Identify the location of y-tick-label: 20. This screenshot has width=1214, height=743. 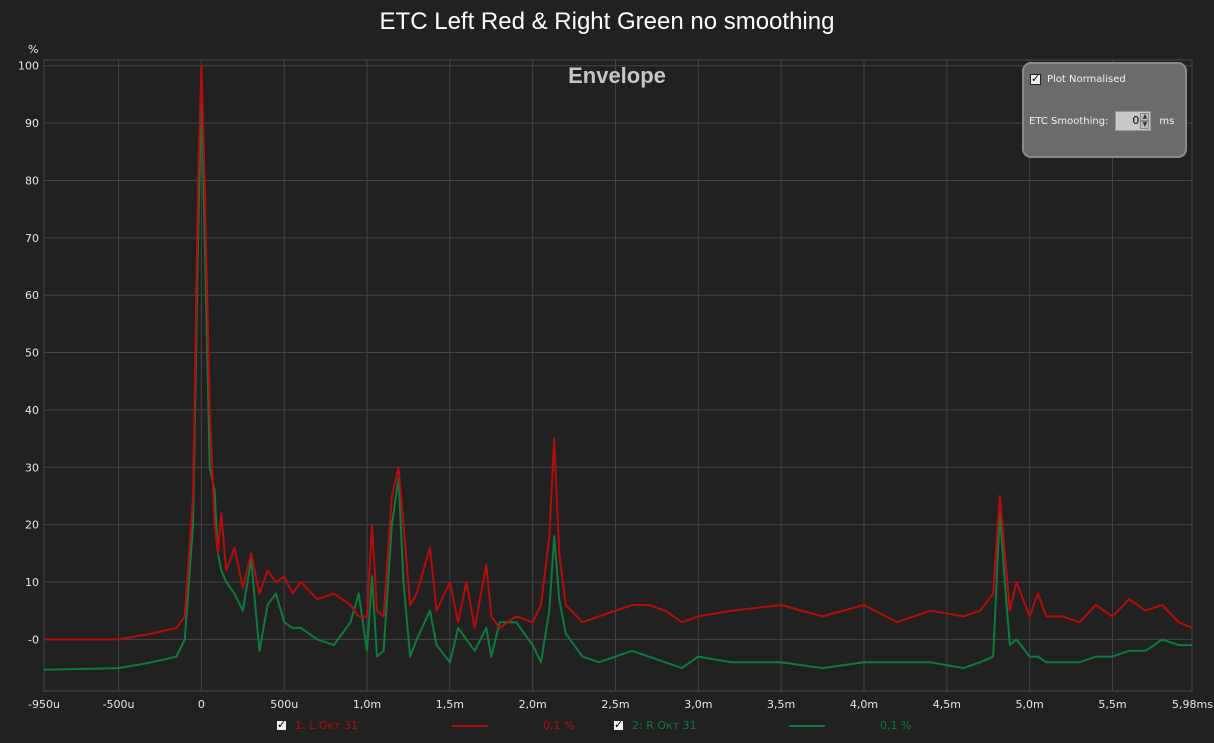
(32, 525).